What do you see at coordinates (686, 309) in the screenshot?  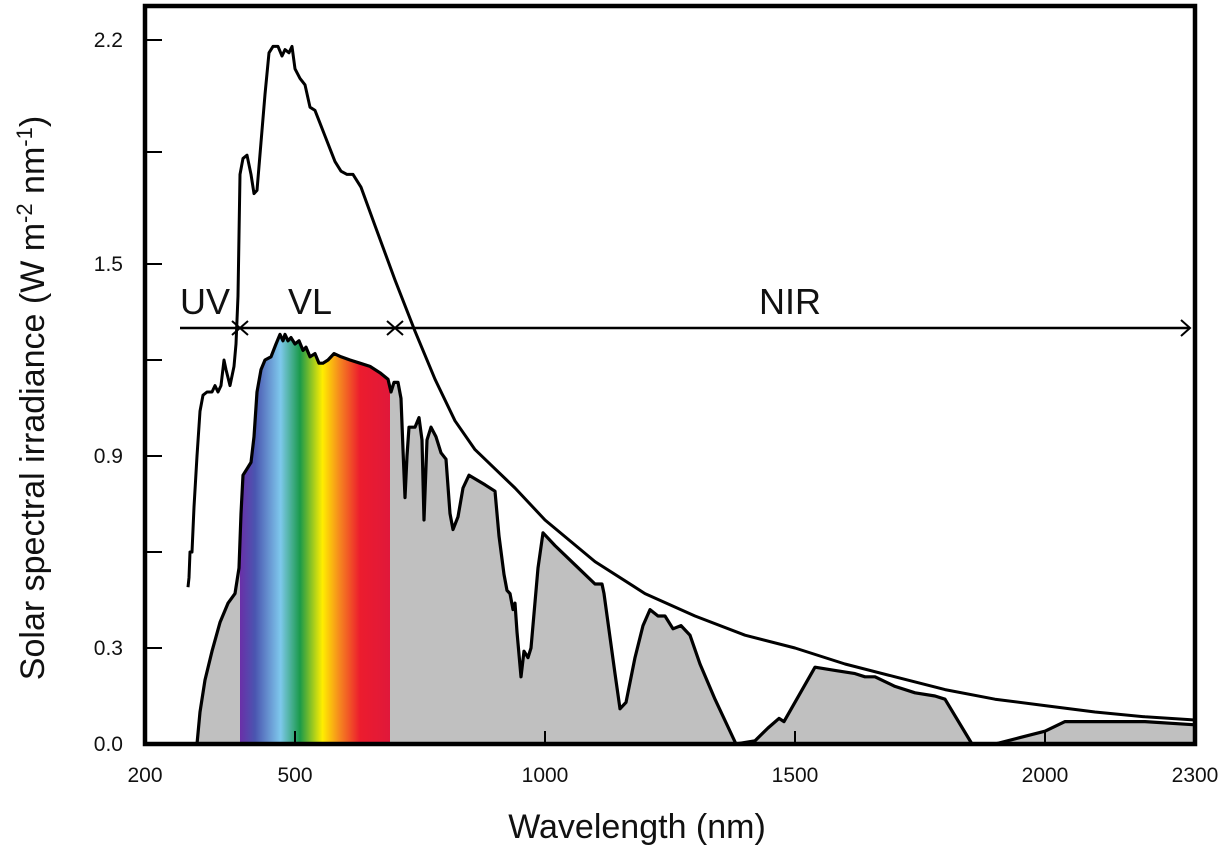 I see `spectral-regions: UV VL NIR` at bounding box center [686, 309].